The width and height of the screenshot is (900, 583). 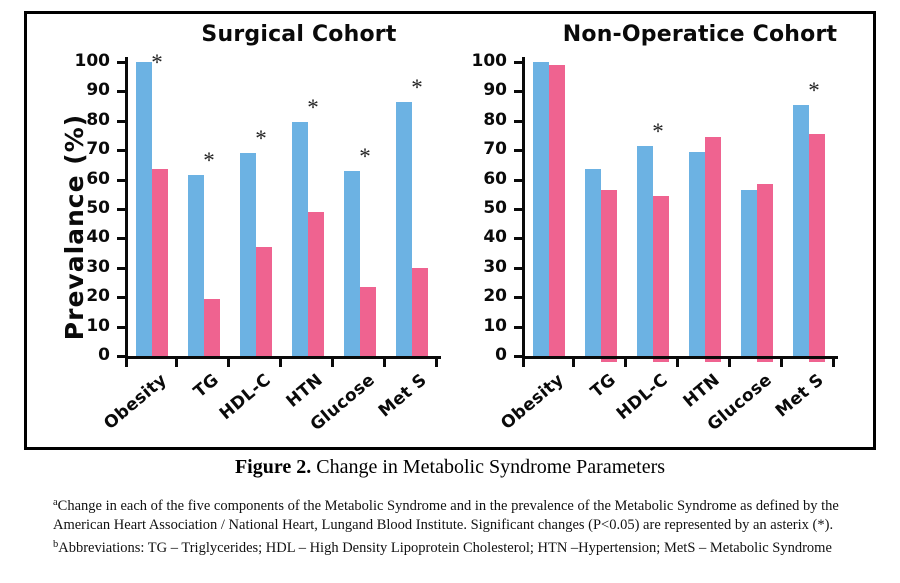 I want to click on bar-pink-met-s, so click(x=420, y=312).